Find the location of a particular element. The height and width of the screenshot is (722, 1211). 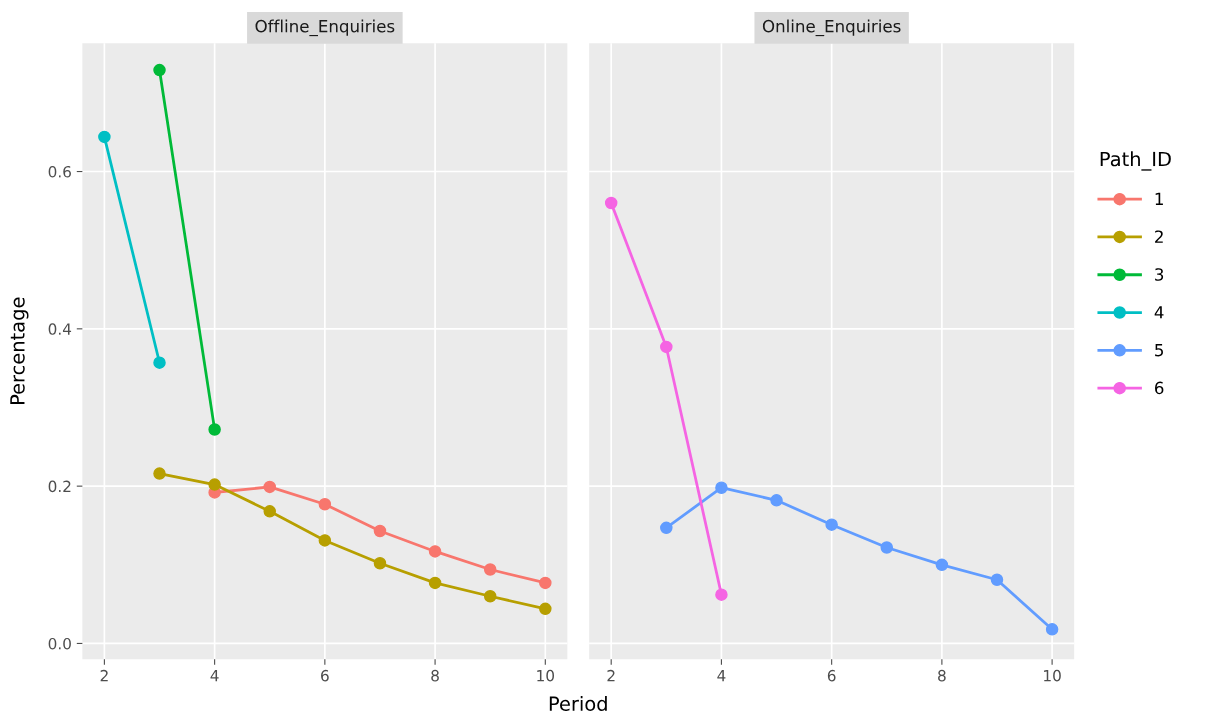

legend-label: 5 is located at coordinates (1159, 350).